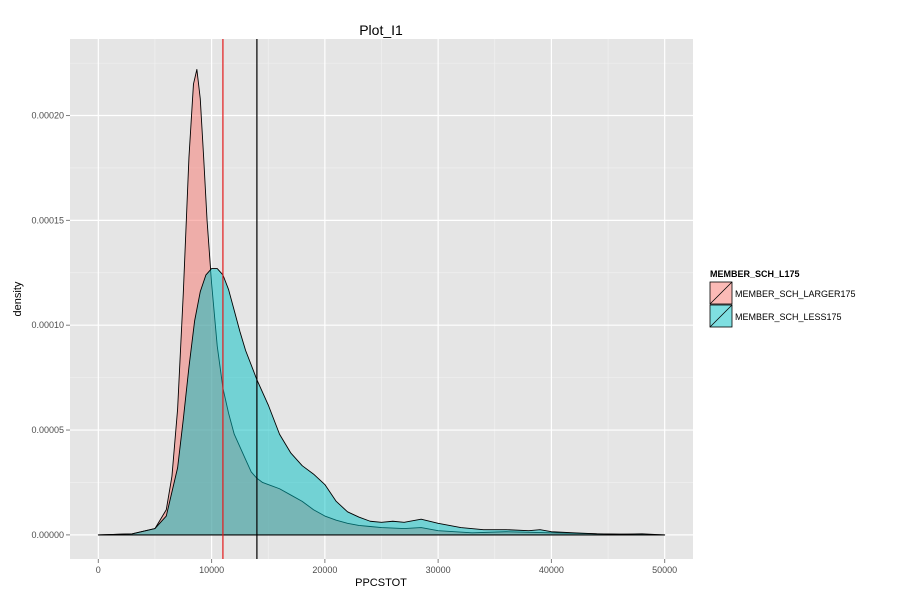 This screenshot has width=900, height=600. What do you see at coordinates (755, 274) in the screenshot?
I see `legend-title: MEMBER_SCH_L175` at bounding box center [755, 274].